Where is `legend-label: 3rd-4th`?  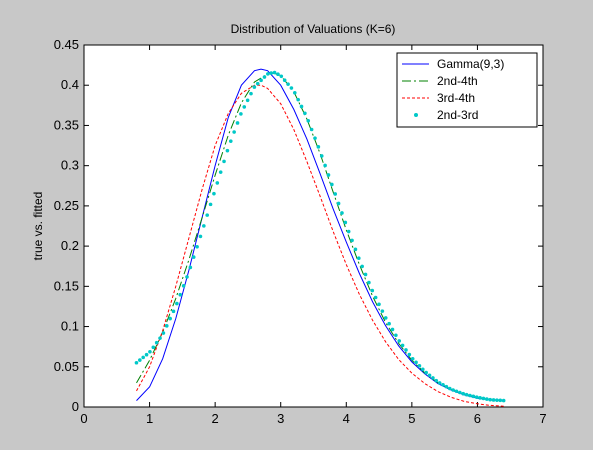
legend-label: 3rd-4th is located at coordinates (456, 98).